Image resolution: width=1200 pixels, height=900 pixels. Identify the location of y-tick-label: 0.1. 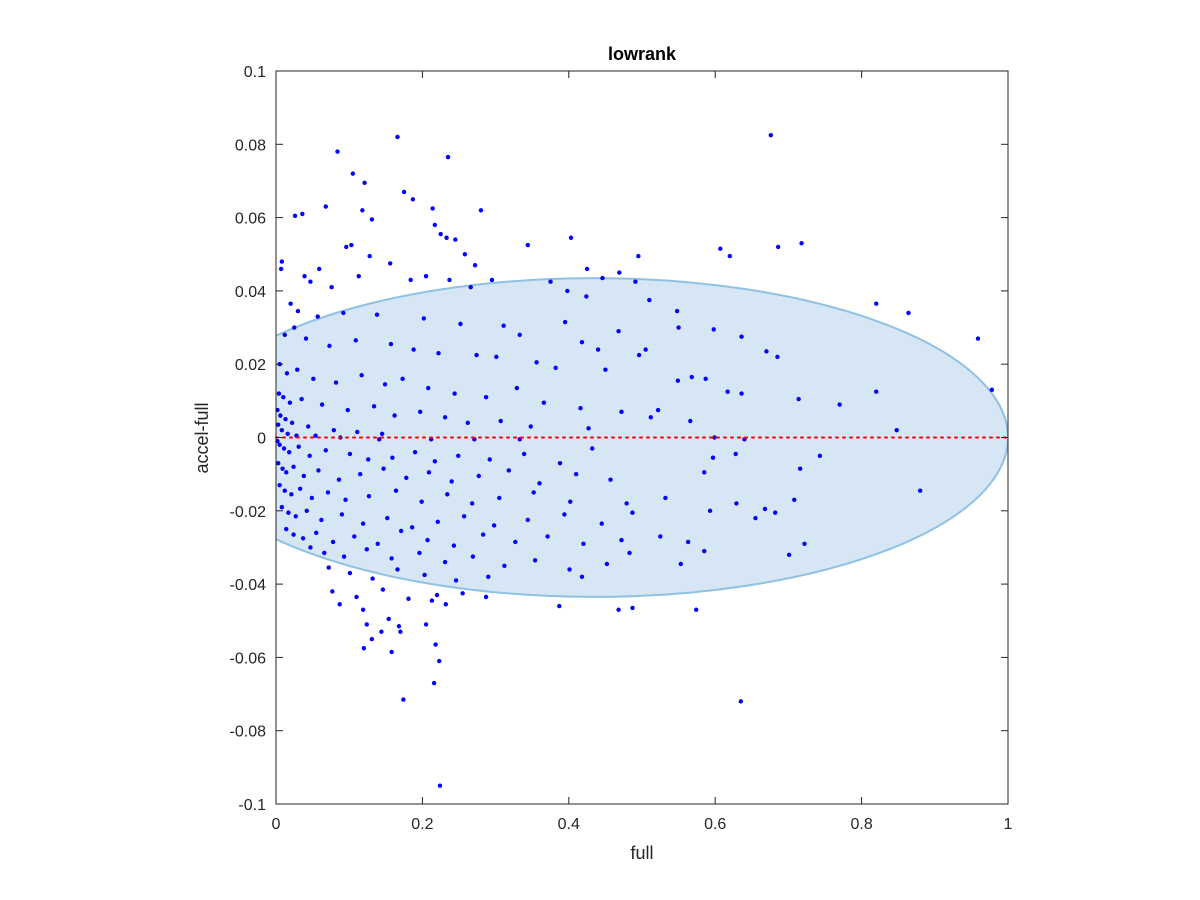
(255, 72).